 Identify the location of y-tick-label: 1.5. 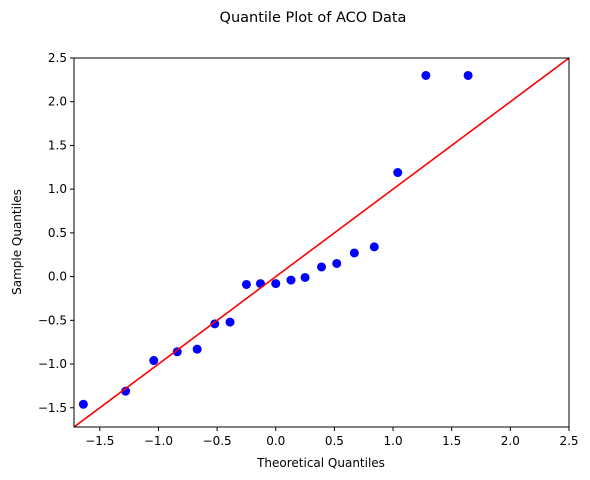
(57, 145).